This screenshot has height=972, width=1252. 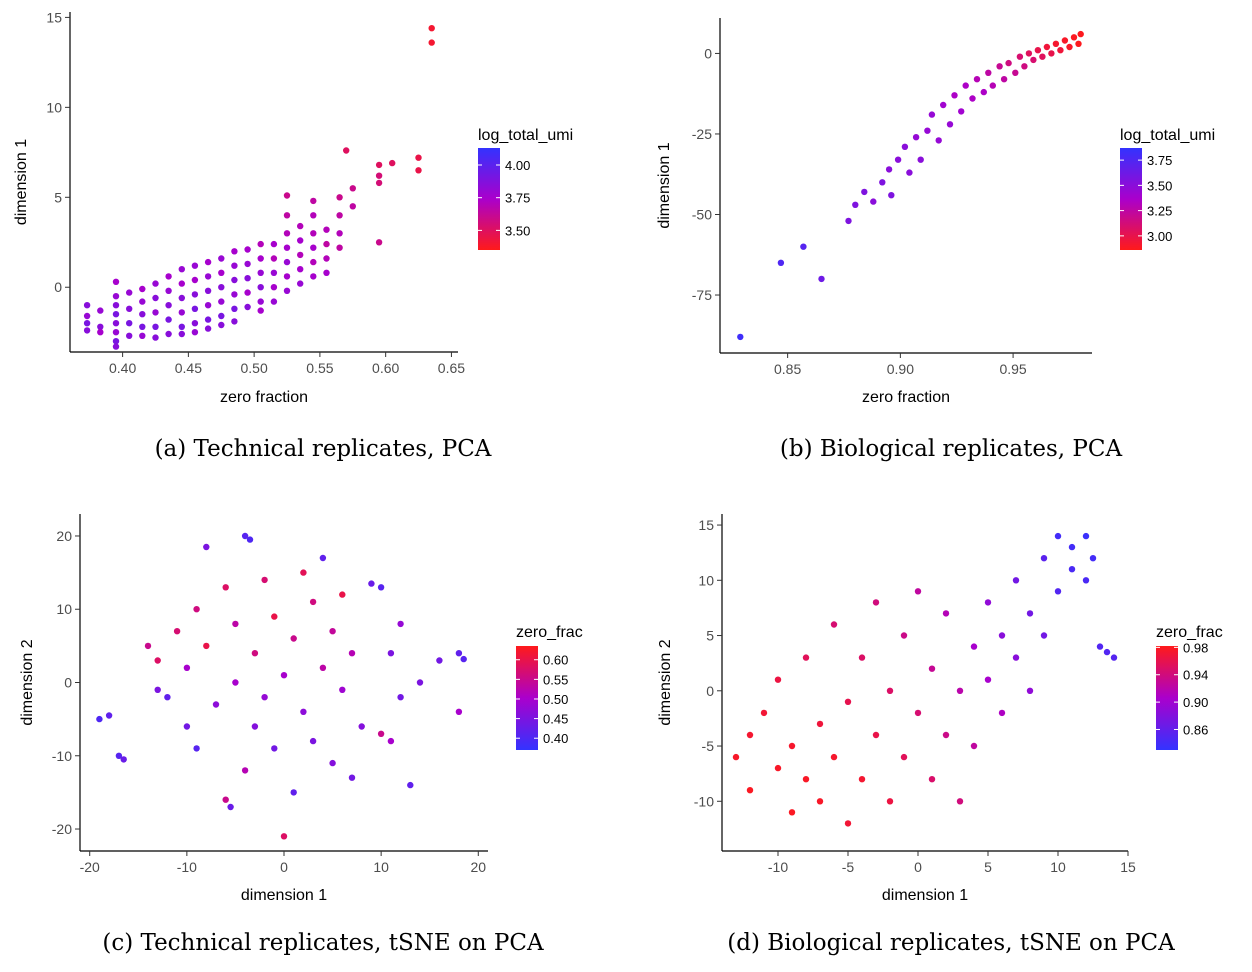 I want to click on legend-break-label: 0.60, so click(x=555, y=660).